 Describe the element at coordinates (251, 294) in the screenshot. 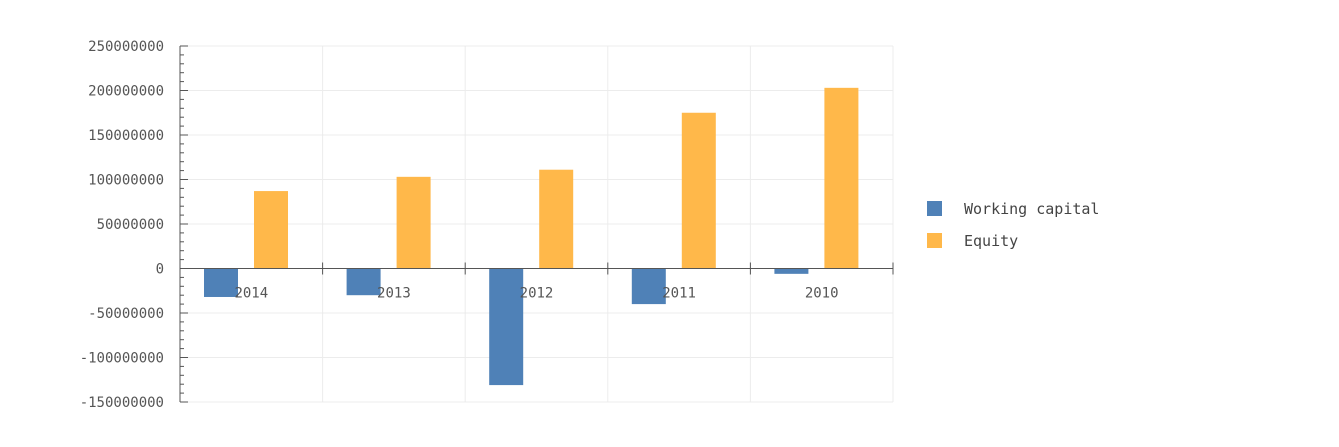

I see `x-category-label: 2014` at that location.